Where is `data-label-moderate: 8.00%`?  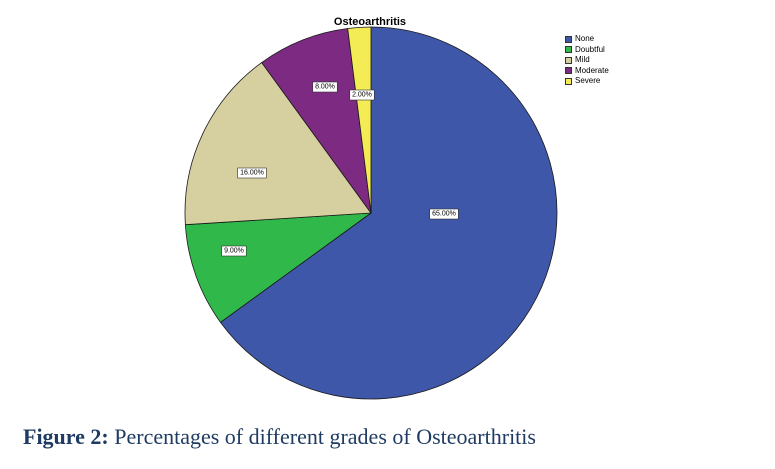
data-label-moderate: 8.00% is located at coordinates (325, 87).